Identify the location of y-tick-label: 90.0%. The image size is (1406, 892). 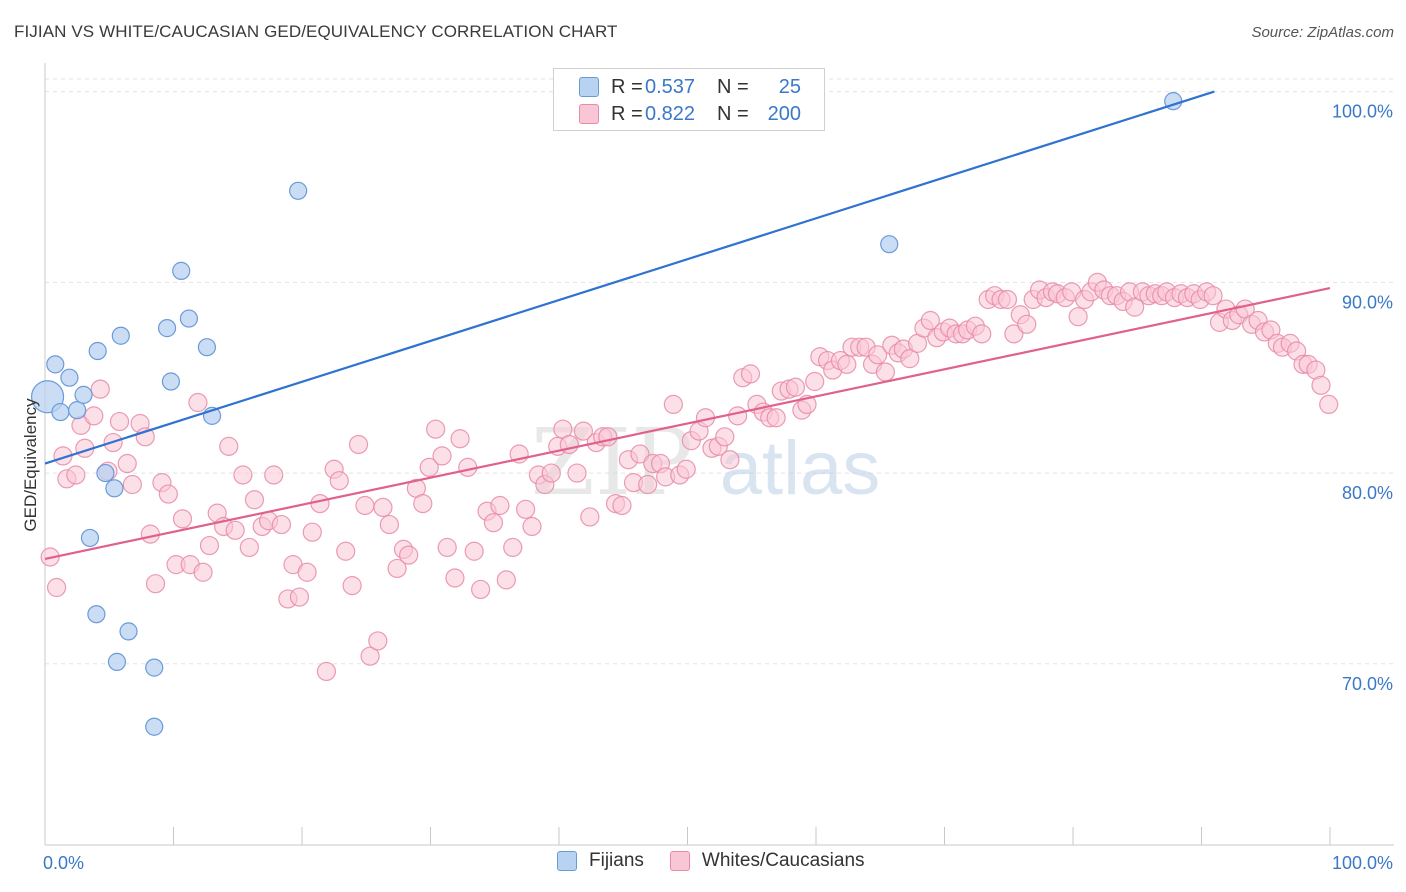
(1367, 302).